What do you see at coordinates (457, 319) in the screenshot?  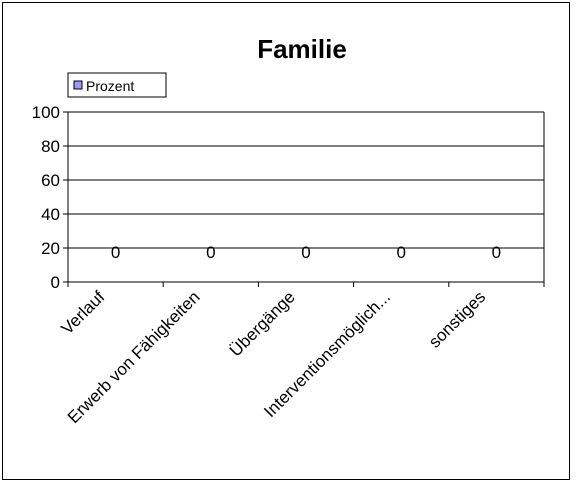 I see `x-tick-label: sonstiges` at bounding box center [457, 319].